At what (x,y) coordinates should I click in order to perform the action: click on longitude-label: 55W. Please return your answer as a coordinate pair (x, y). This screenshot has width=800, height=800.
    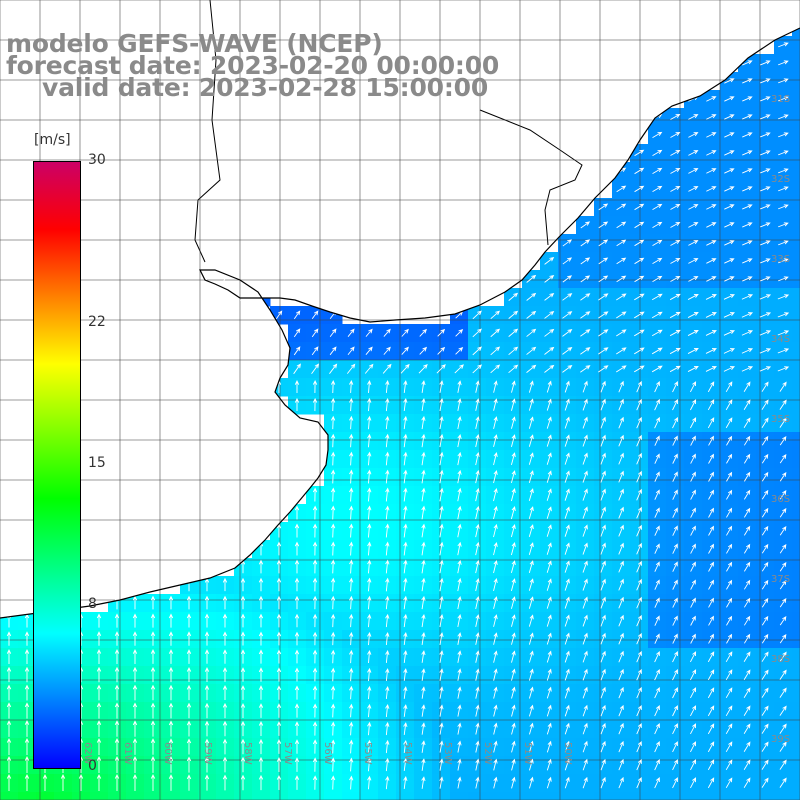
    Looking at the image, I should click on (367, 753).